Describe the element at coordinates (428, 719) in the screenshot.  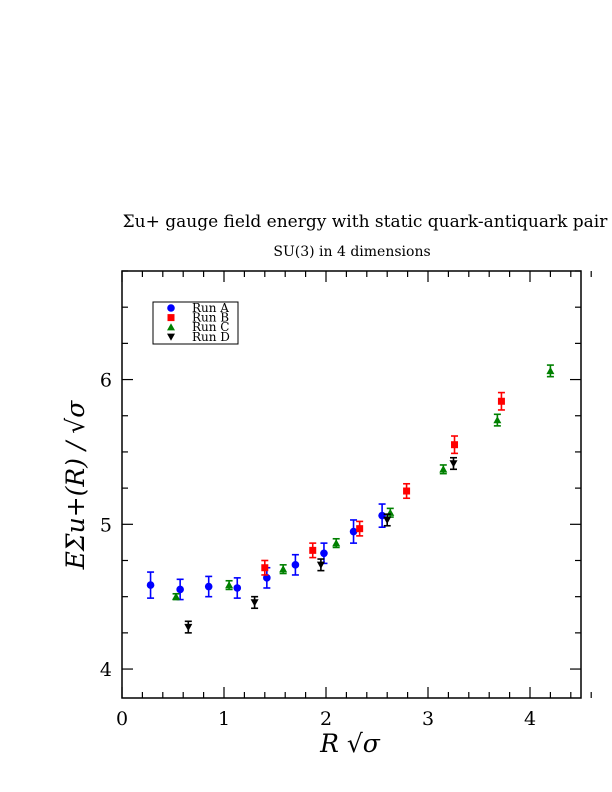
I see `x-tick-label: 3` at that location.